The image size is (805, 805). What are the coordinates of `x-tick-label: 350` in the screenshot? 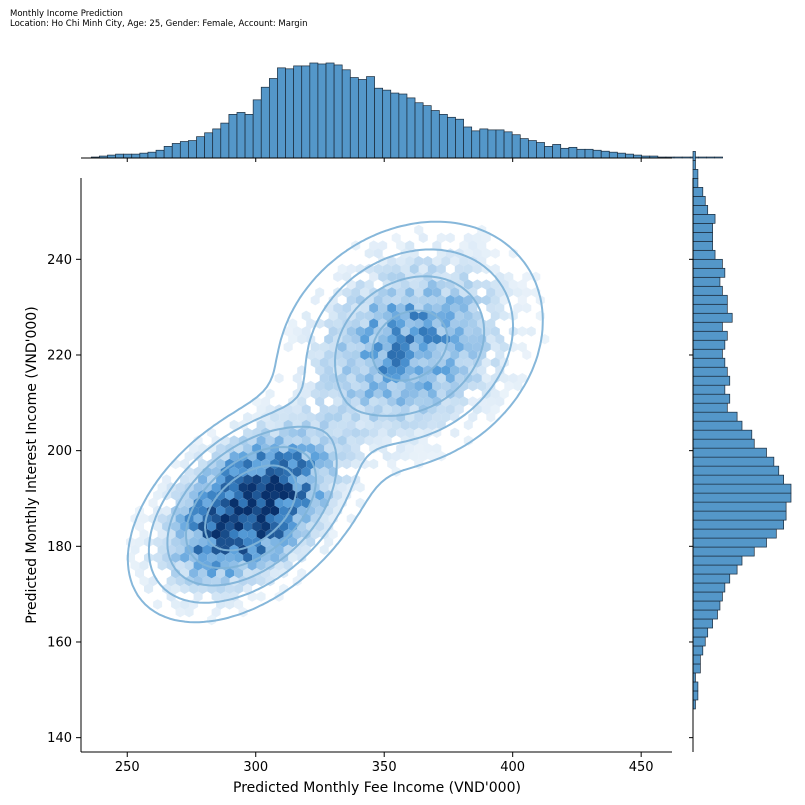 It's located at (384, 767).